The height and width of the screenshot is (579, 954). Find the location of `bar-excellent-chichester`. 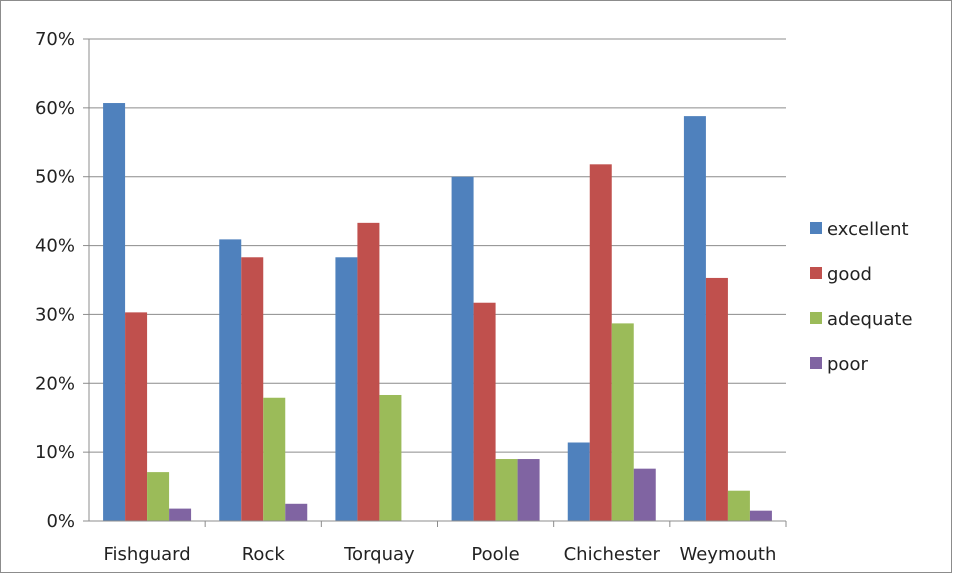

bar-excellent-chichester is located at coordinates (578, 481).